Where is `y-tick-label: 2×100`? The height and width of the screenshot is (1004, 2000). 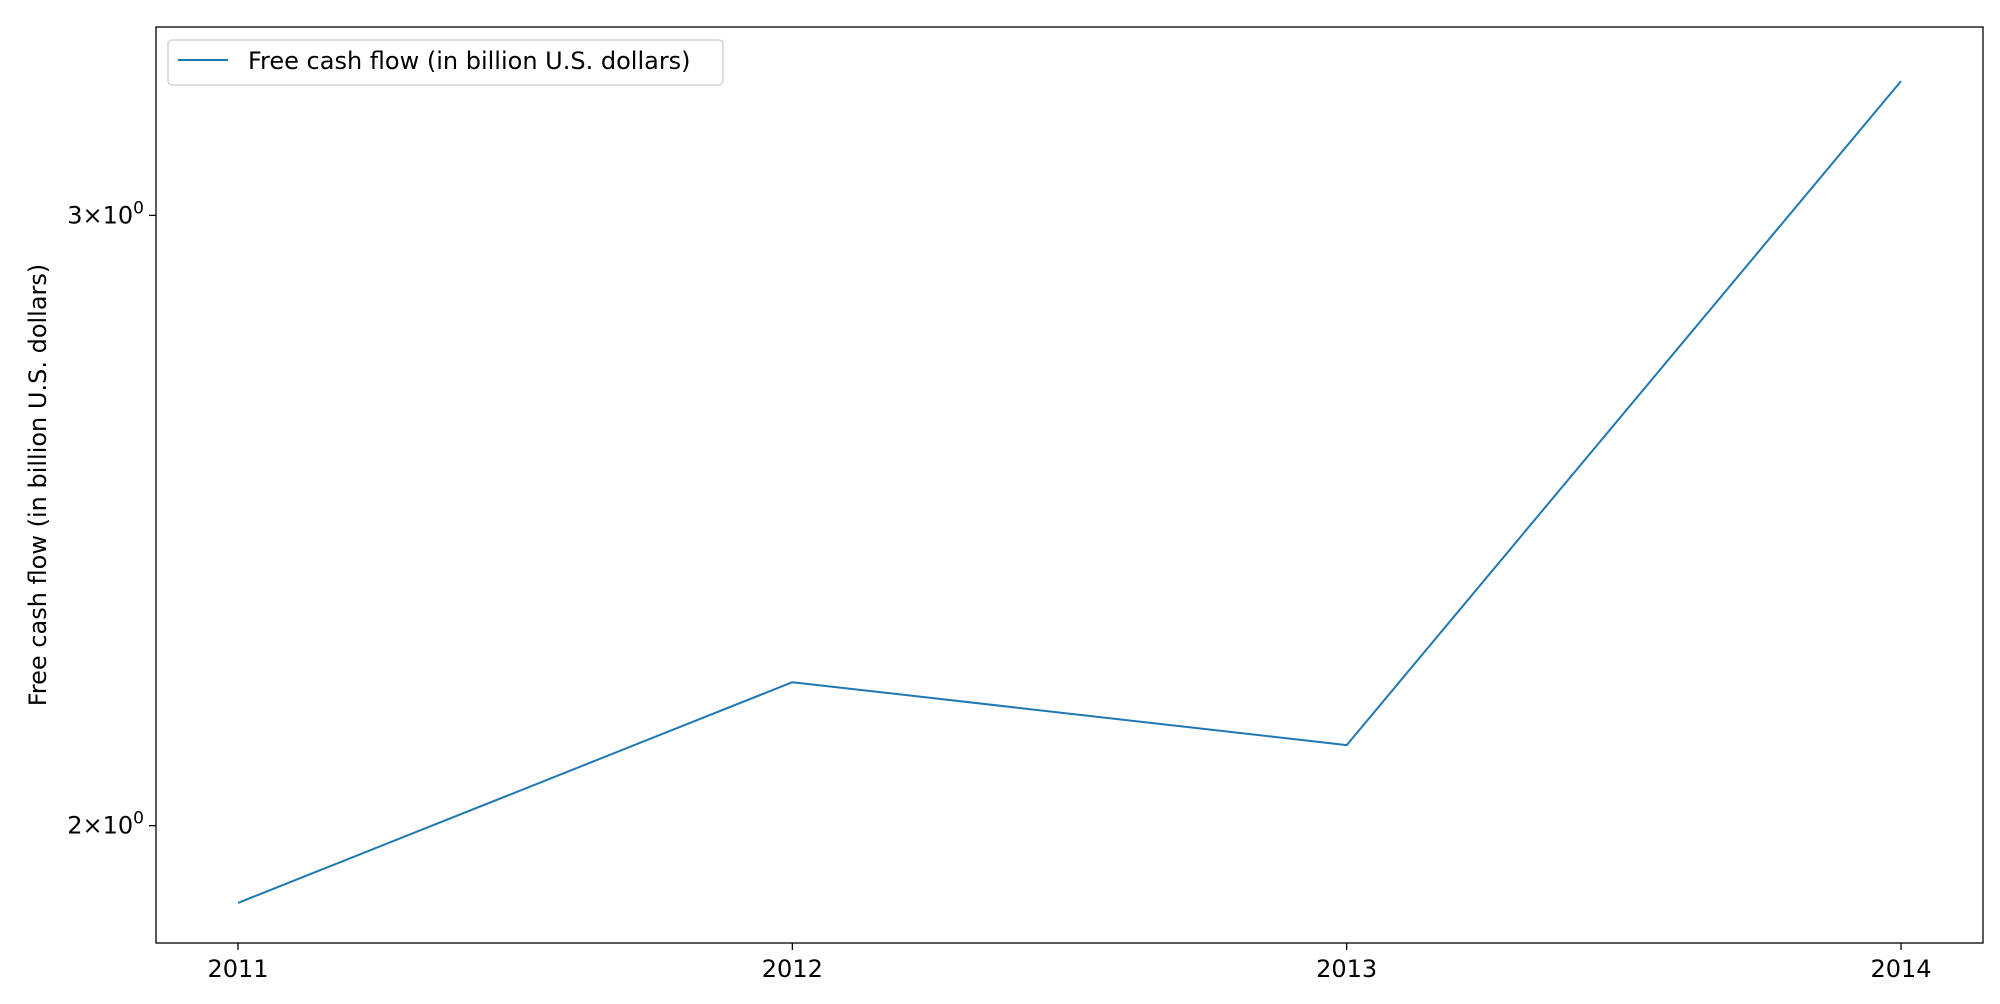 y-tick-label: 2×100 is located at coordinates (105, 824).